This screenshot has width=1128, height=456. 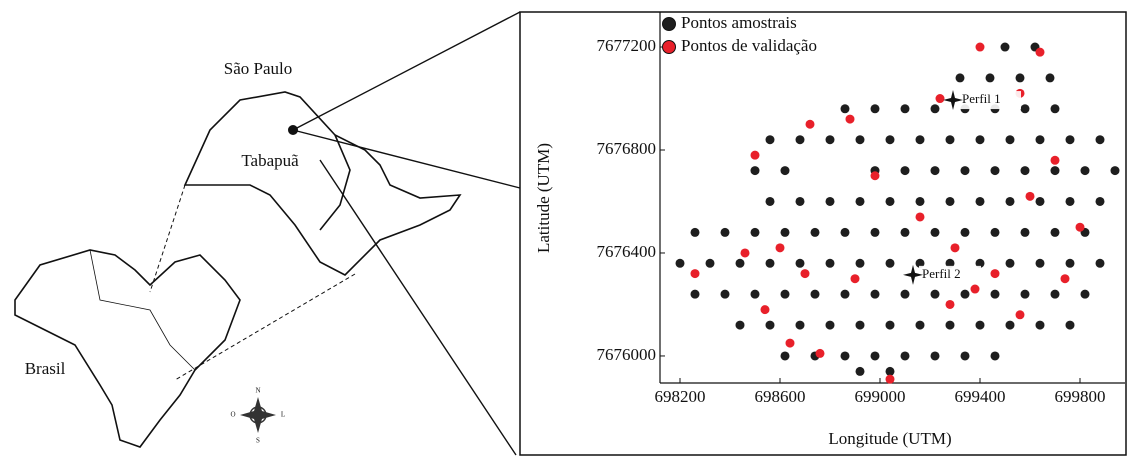 What do you see at coordinates (543, 198) in the screenshot?
I see `y-axis-label: Latitude (UTM)` at bounding box center [543, 198].